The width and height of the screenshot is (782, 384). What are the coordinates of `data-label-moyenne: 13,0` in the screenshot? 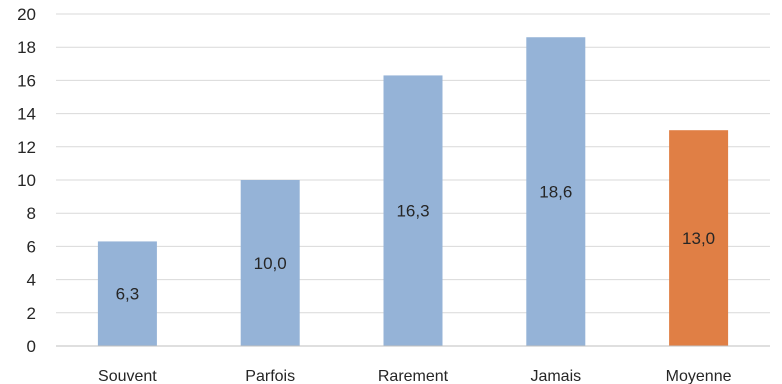 It's located at (698, 238).